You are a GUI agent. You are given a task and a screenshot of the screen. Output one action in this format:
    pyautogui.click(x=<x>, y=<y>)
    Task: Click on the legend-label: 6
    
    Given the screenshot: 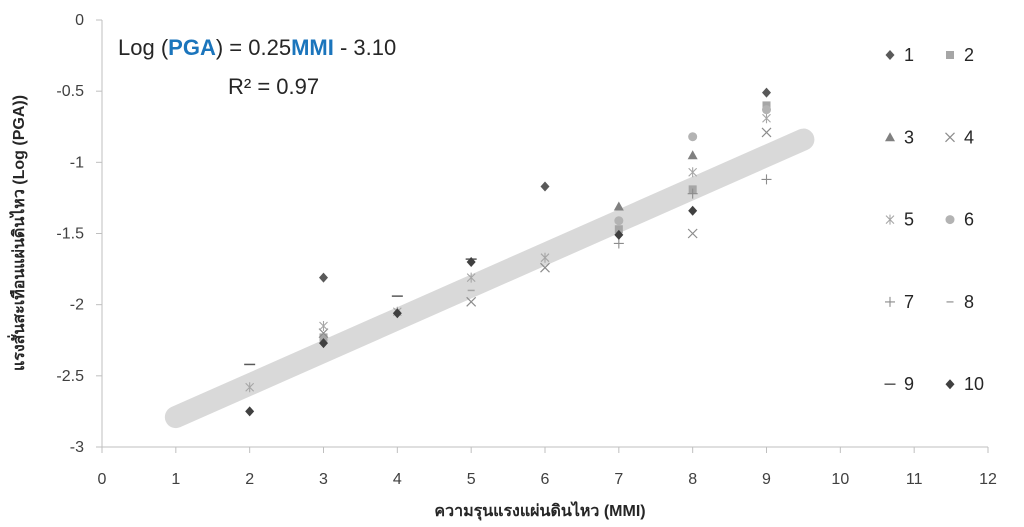 What is the action you would take?
    pyautogui.click(x=969, y=220)
    